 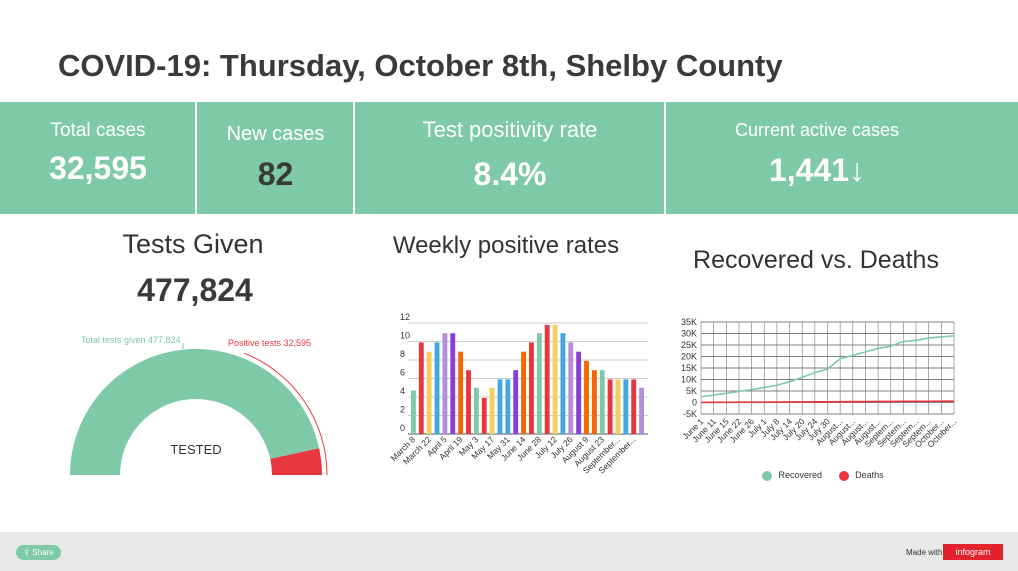 What do you see at coordinates (690, 414) in the screenshot?
I see `line-y-tick: -5K` at bounding box center [690, 414].